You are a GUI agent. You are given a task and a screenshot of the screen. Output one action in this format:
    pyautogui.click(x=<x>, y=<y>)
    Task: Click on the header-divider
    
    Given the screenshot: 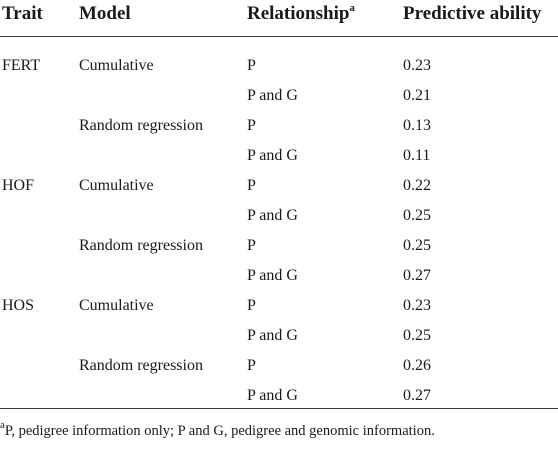 What is the action you would take?
    pyautogui.click(x=279, y=36)
    